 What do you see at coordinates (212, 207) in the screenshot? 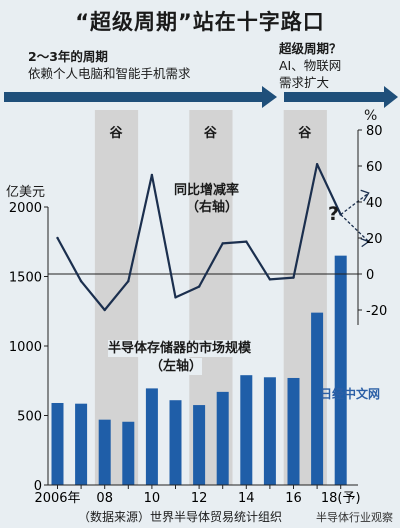
I see `line-axis-note: （右轴）` at bounding box center [212, 207].